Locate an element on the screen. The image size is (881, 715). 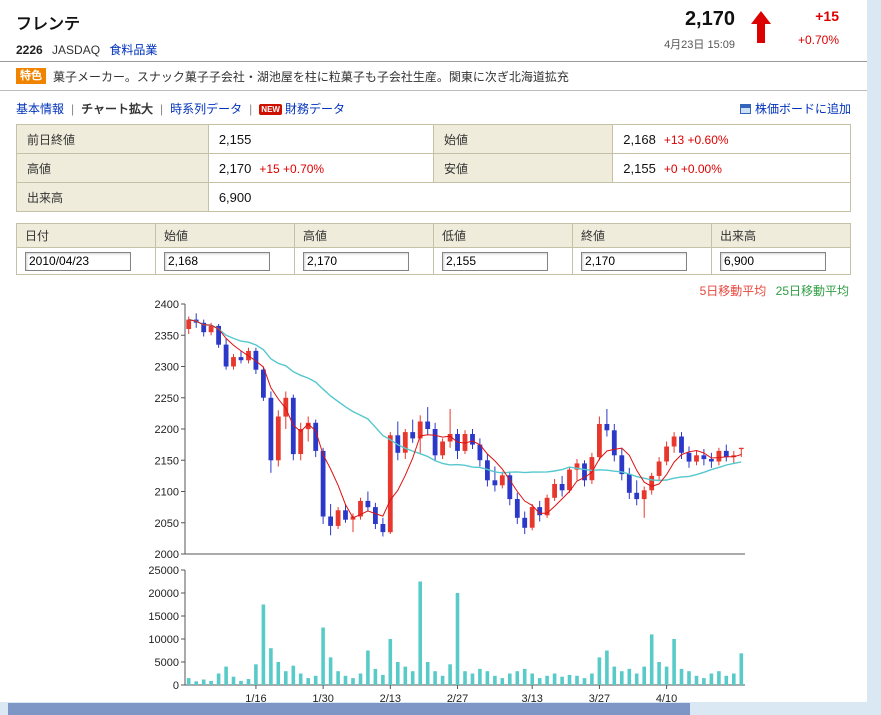
table-row: 高値 2,170 +15 +0.70% 安値 2,155 +0 +0.00% is located at coordinates (433, 168).